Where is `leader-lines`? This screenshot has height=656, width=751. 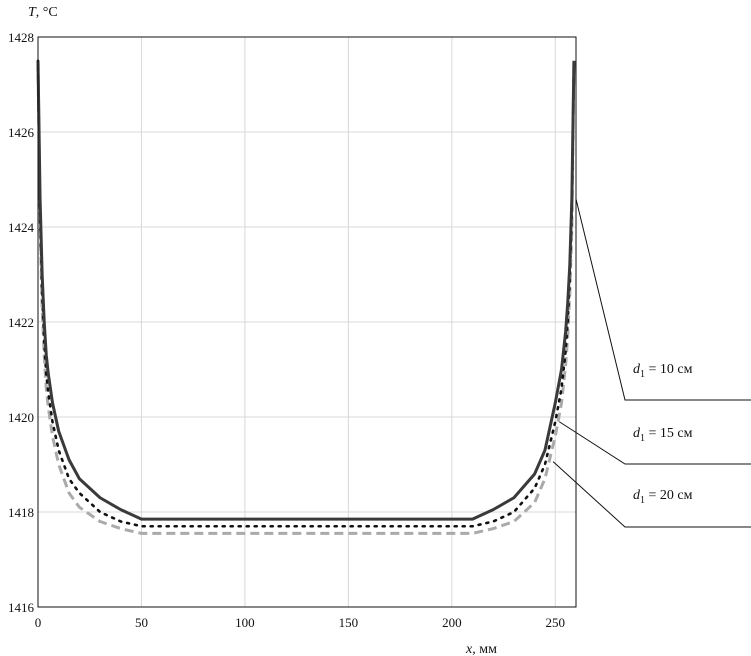
leader-lines is located at coordinates (651, 363).